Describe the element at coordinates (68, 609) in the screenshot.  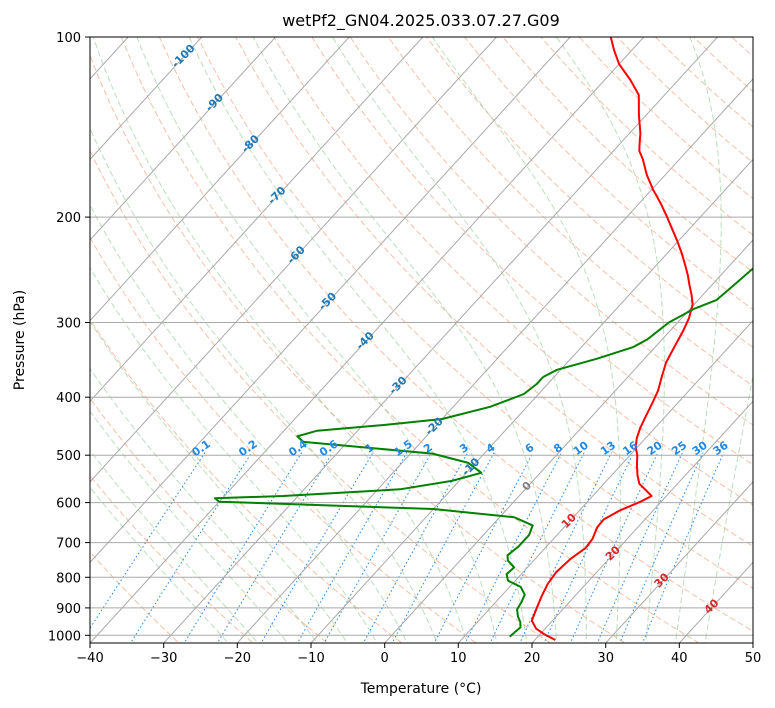
I see `y-tick-label: 900` at that location.